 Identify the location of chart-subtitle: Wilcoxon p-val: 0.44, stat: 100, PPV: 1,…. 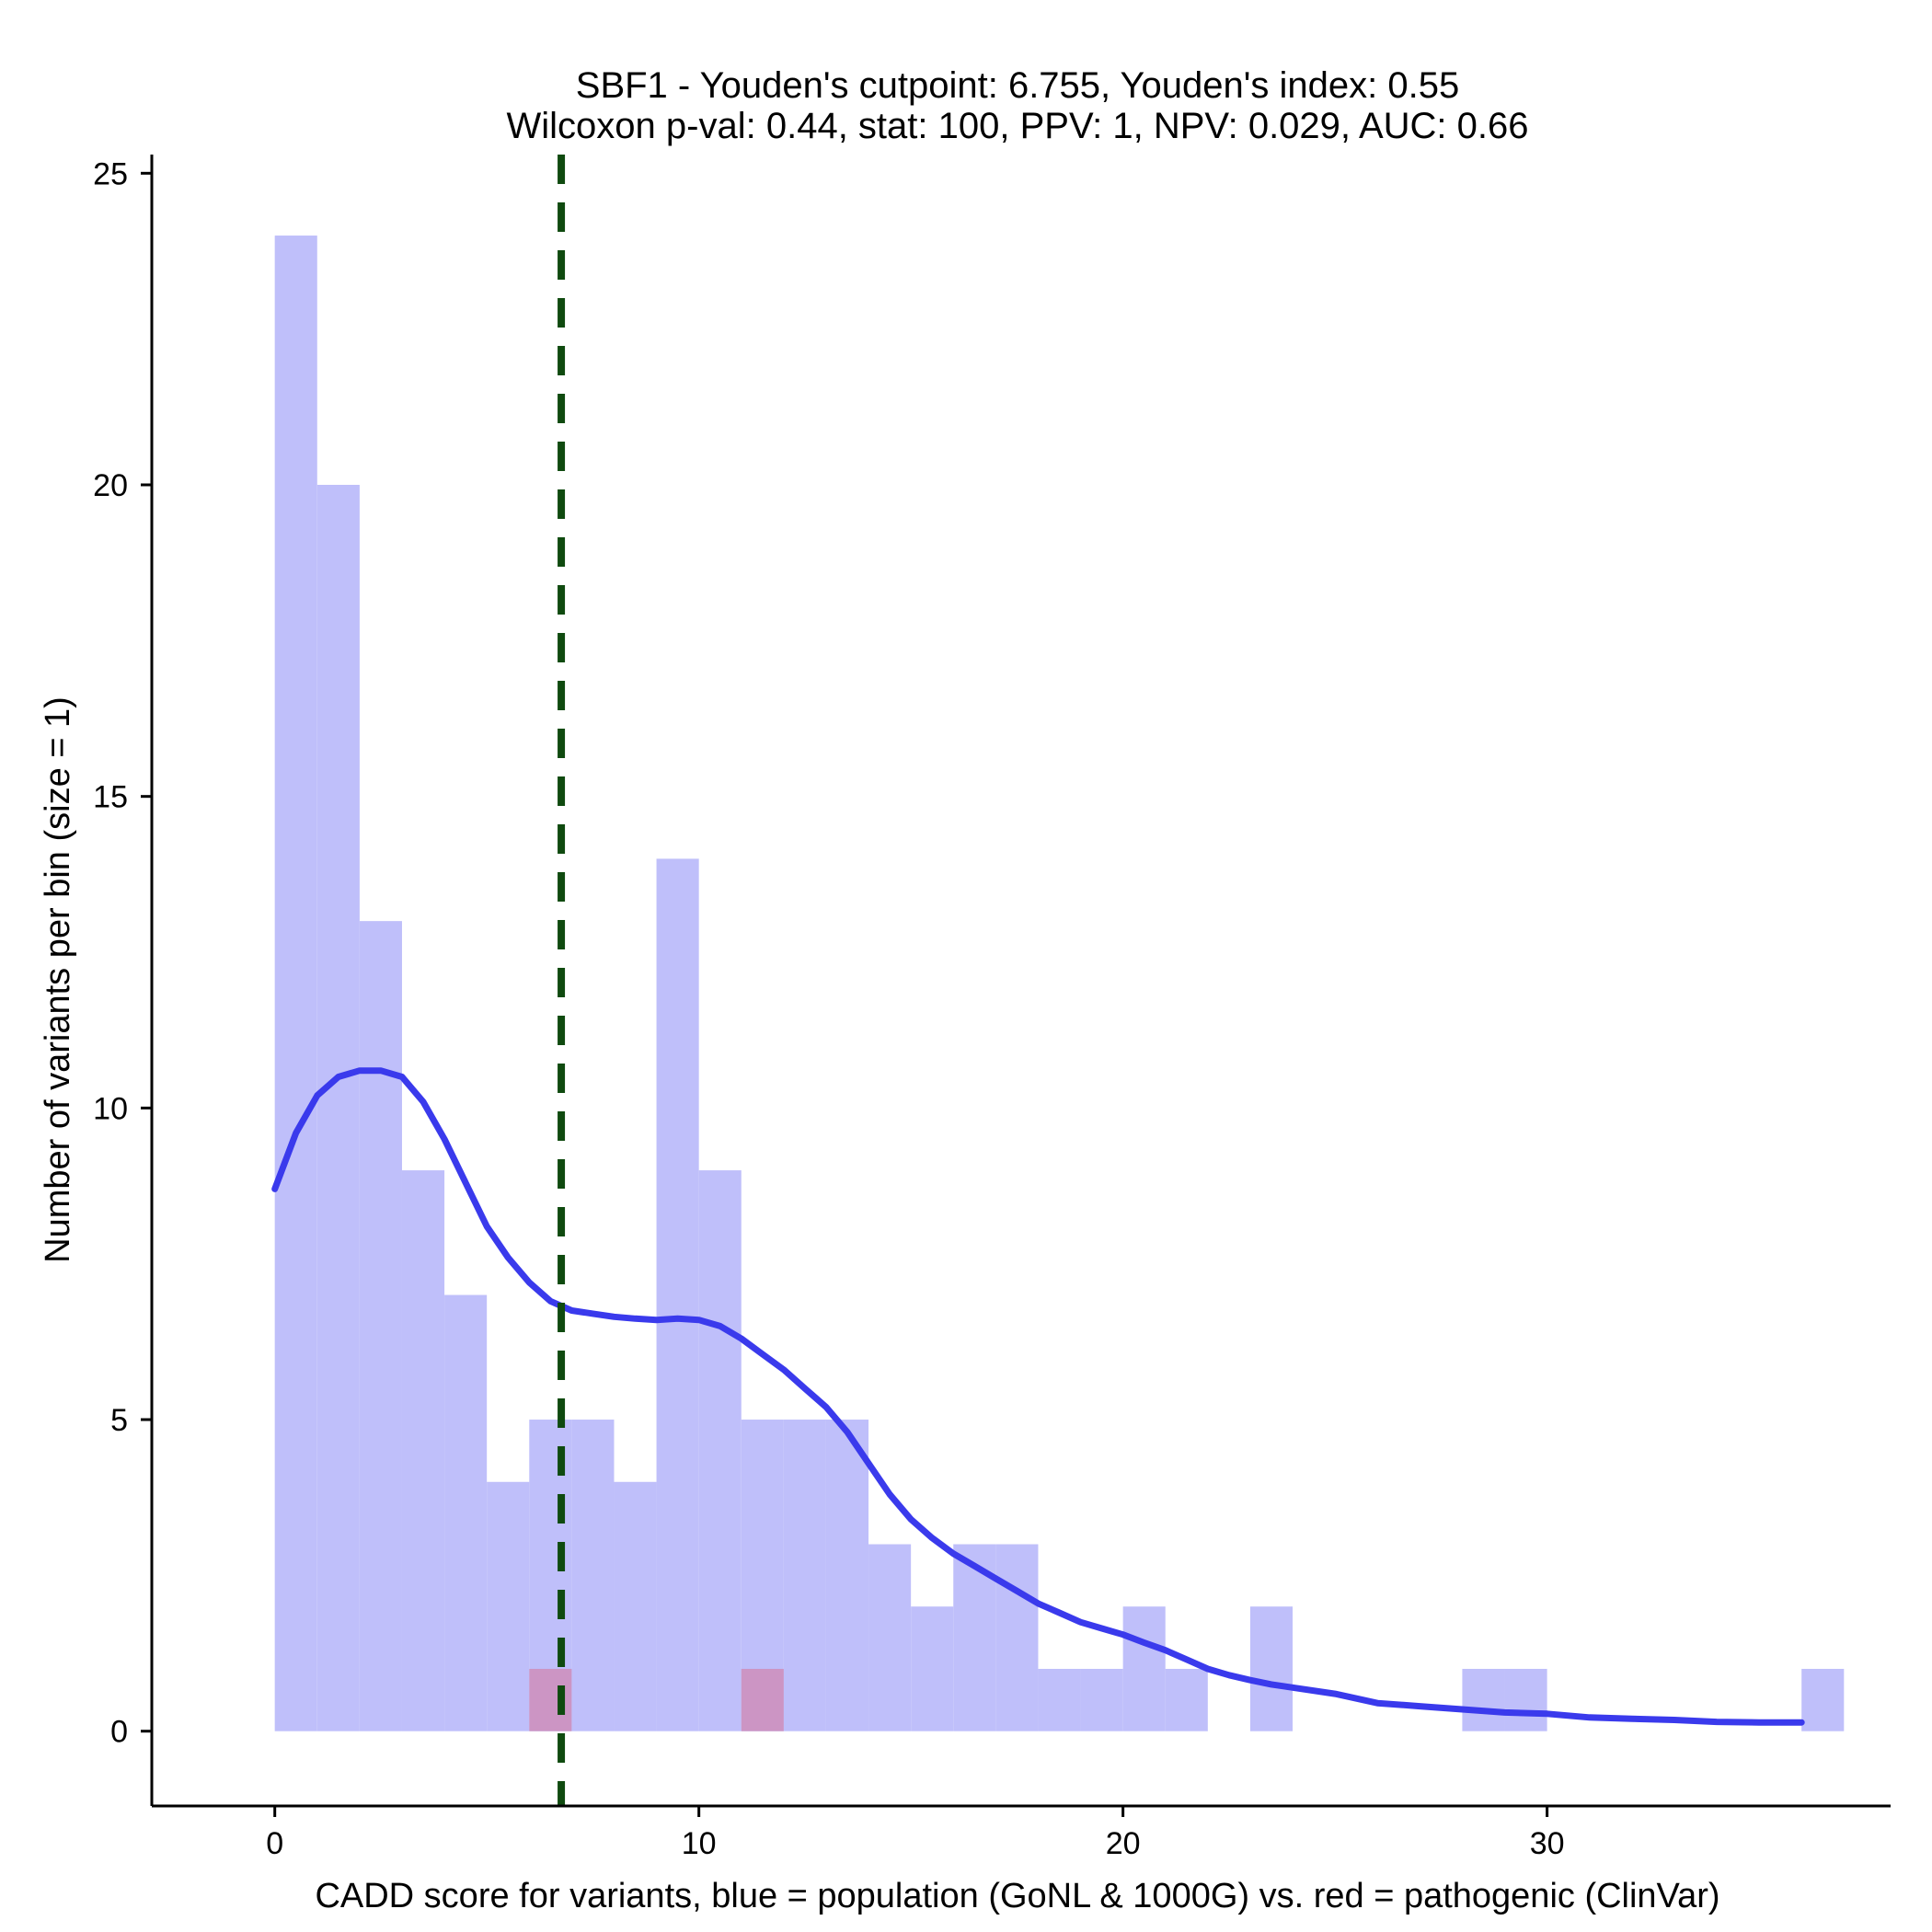
(1018, 126).